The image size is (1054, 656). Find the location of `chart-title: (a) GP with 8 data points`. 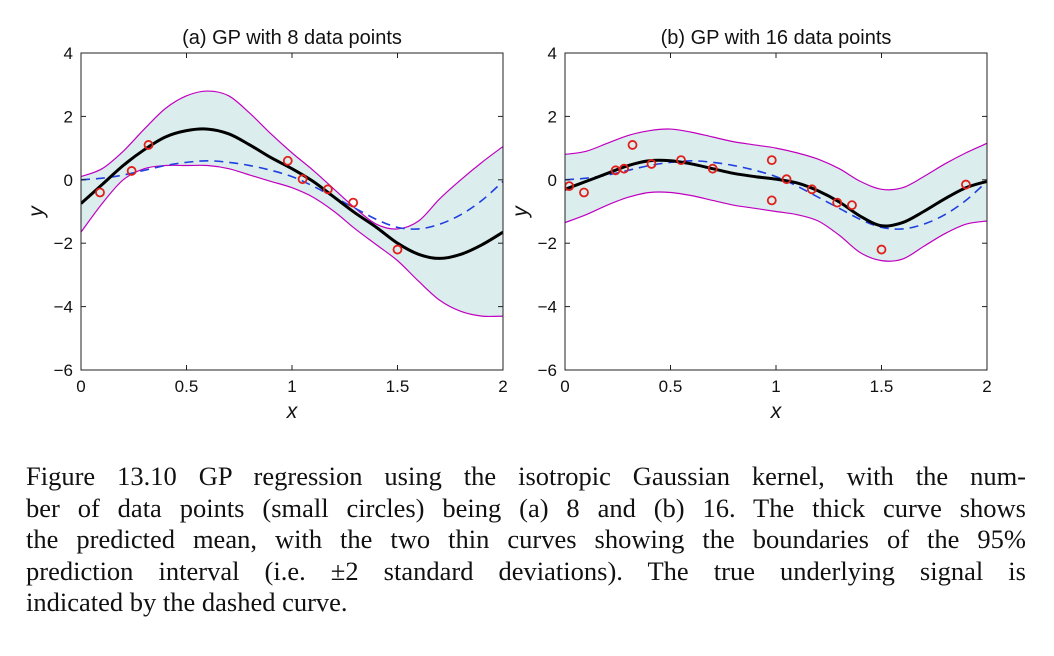

chart-title: (a) GP with 8 data points is located at coordinates (292, 38).